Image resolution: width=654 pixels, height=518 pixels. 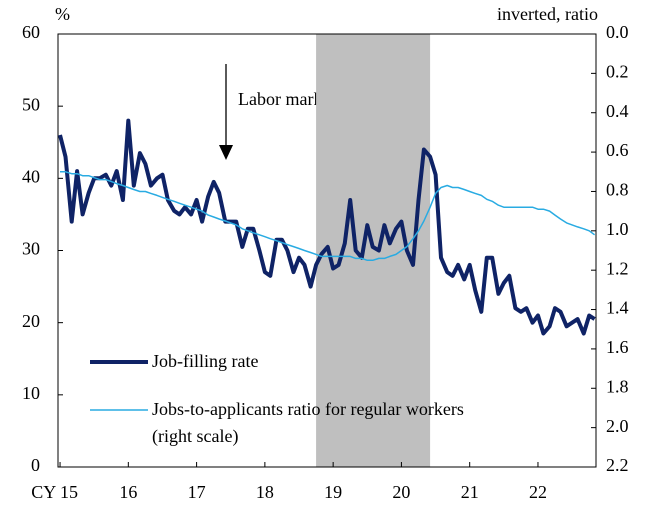 I want to click on shaded-period, so click(x=373, y=250).